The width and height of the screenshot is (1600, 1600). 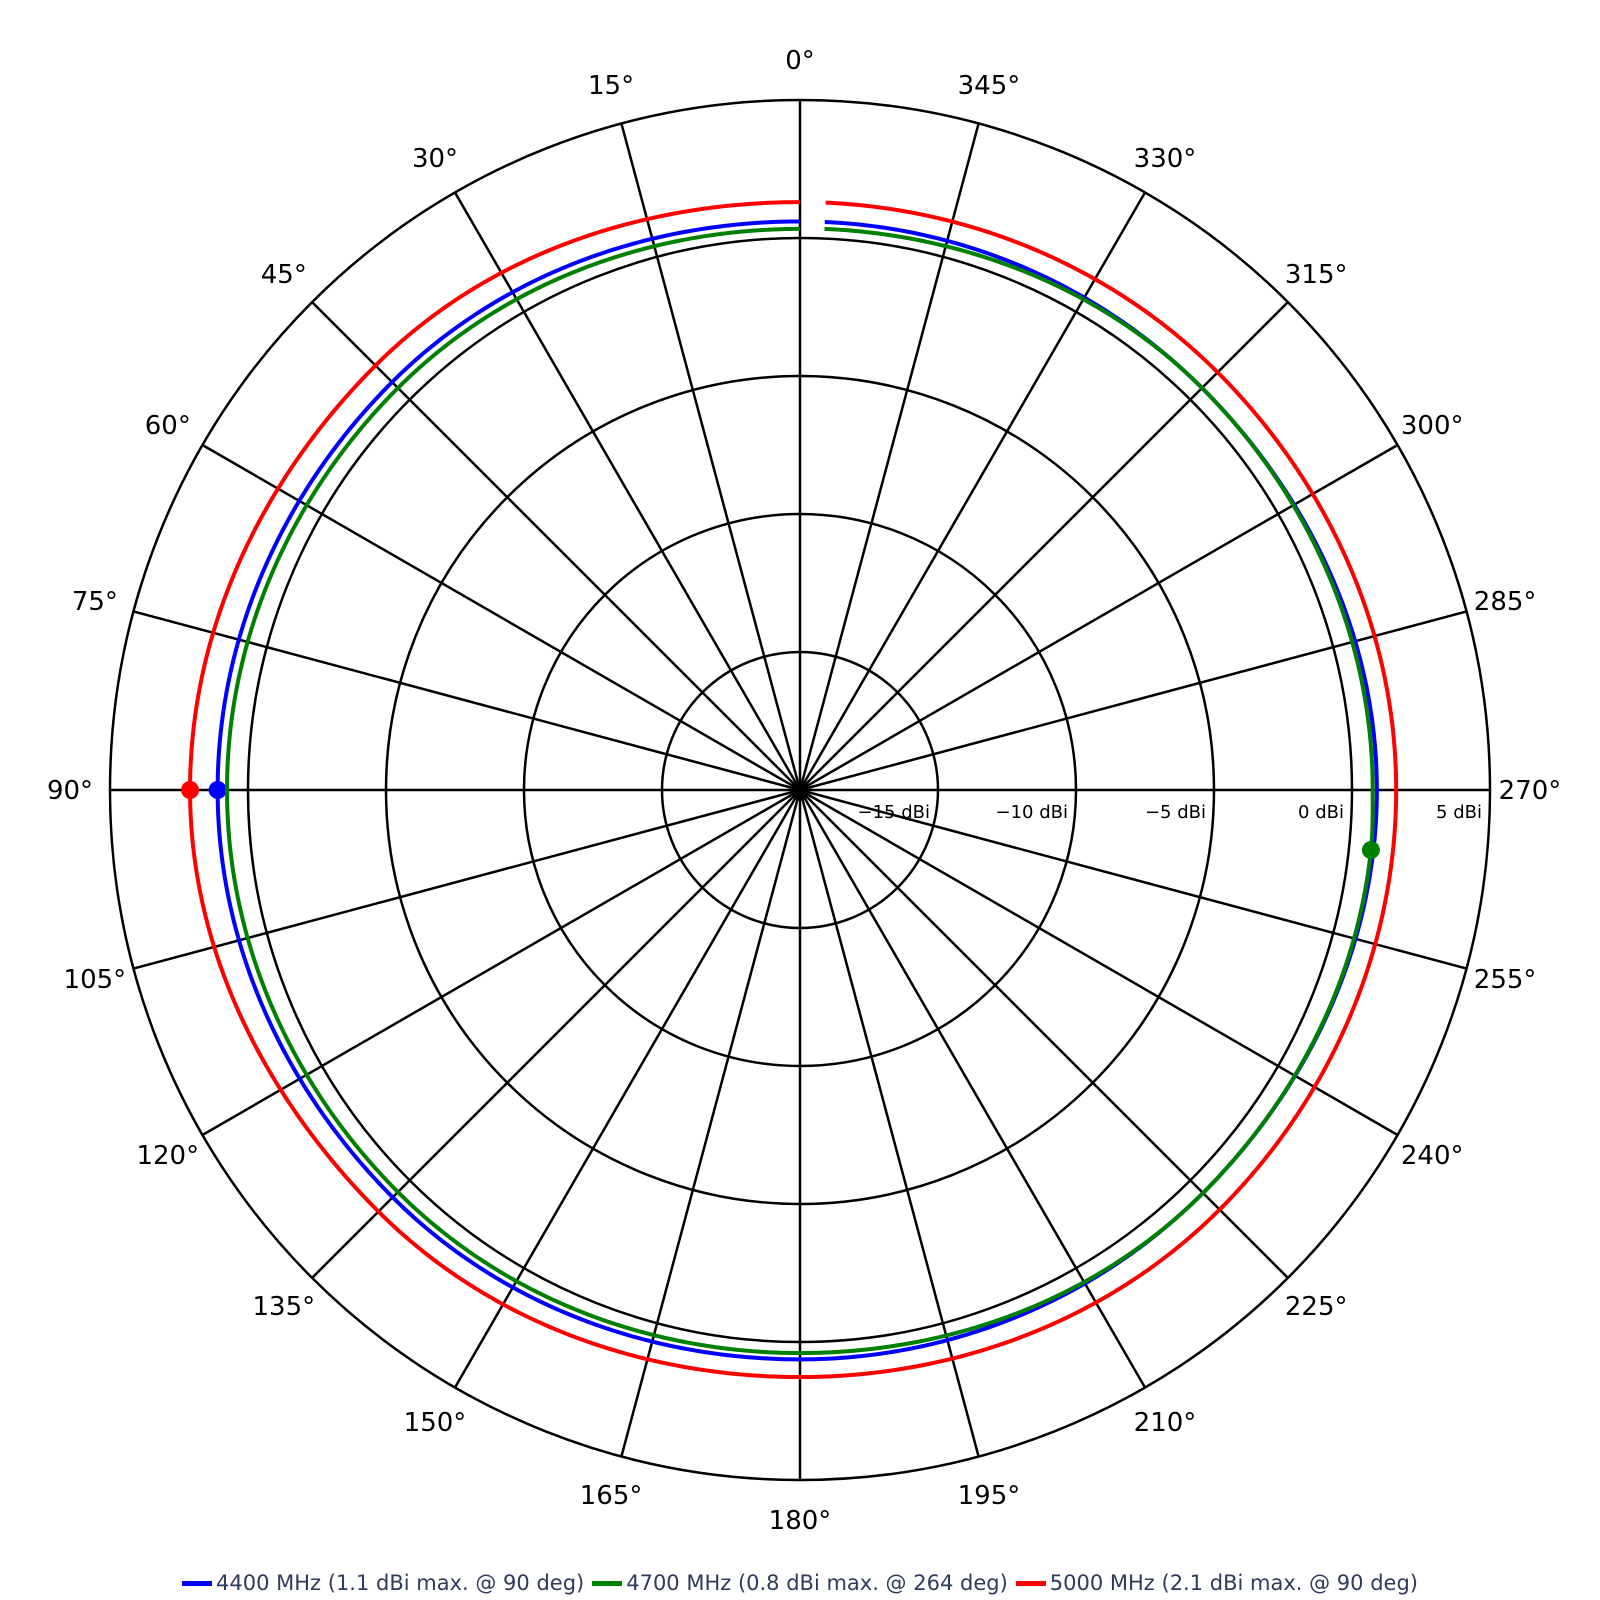 I want to click on radial-tick-label: −5 dBi, so click(x=1175, y=812).